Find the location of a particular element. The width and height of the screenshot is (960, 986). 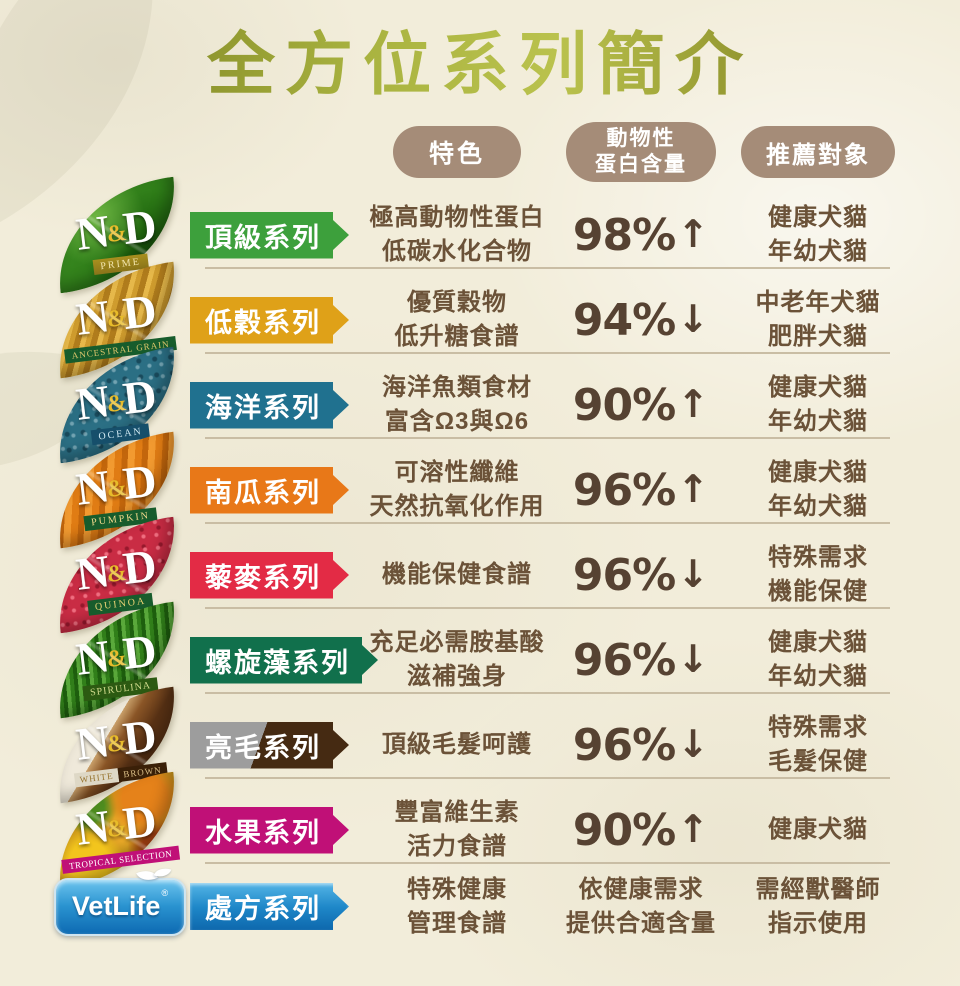

series-badge-label: 頂級系列 is located at coordinates (263, 237).